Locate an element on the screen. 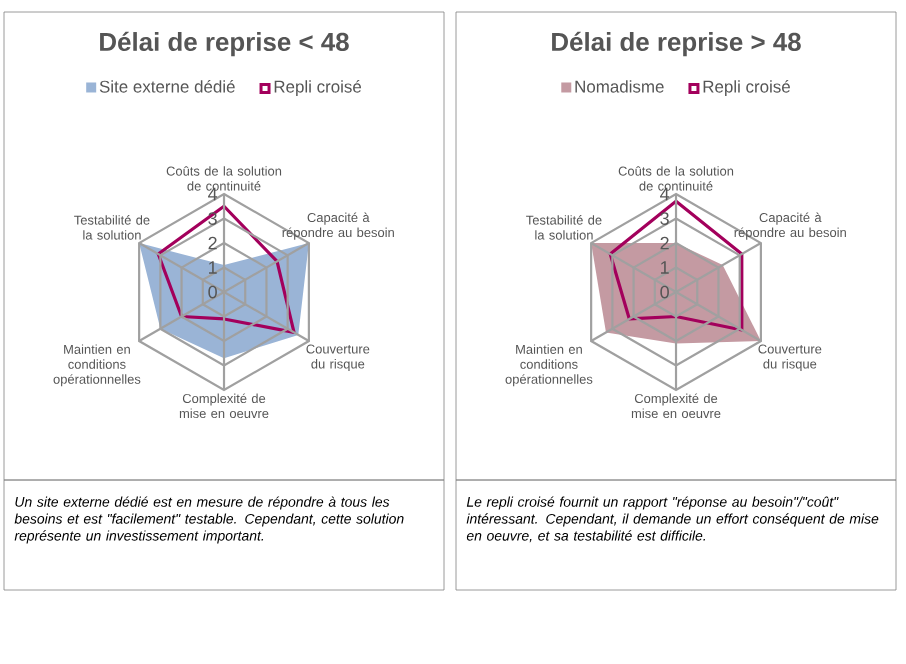  legend-label: Nomadisme is located at coordinates (619, 86).